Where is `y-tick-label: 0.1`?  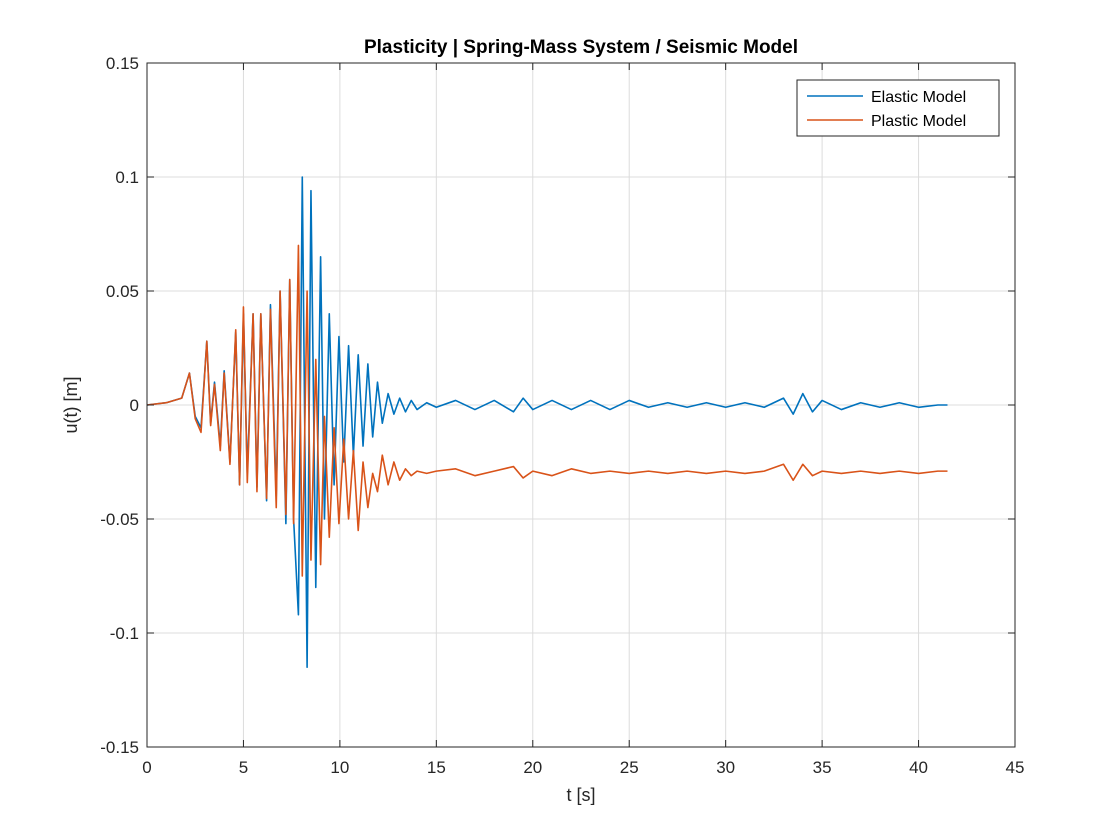
y-tick-label: 0.1 is located at coordinates (127, 177).